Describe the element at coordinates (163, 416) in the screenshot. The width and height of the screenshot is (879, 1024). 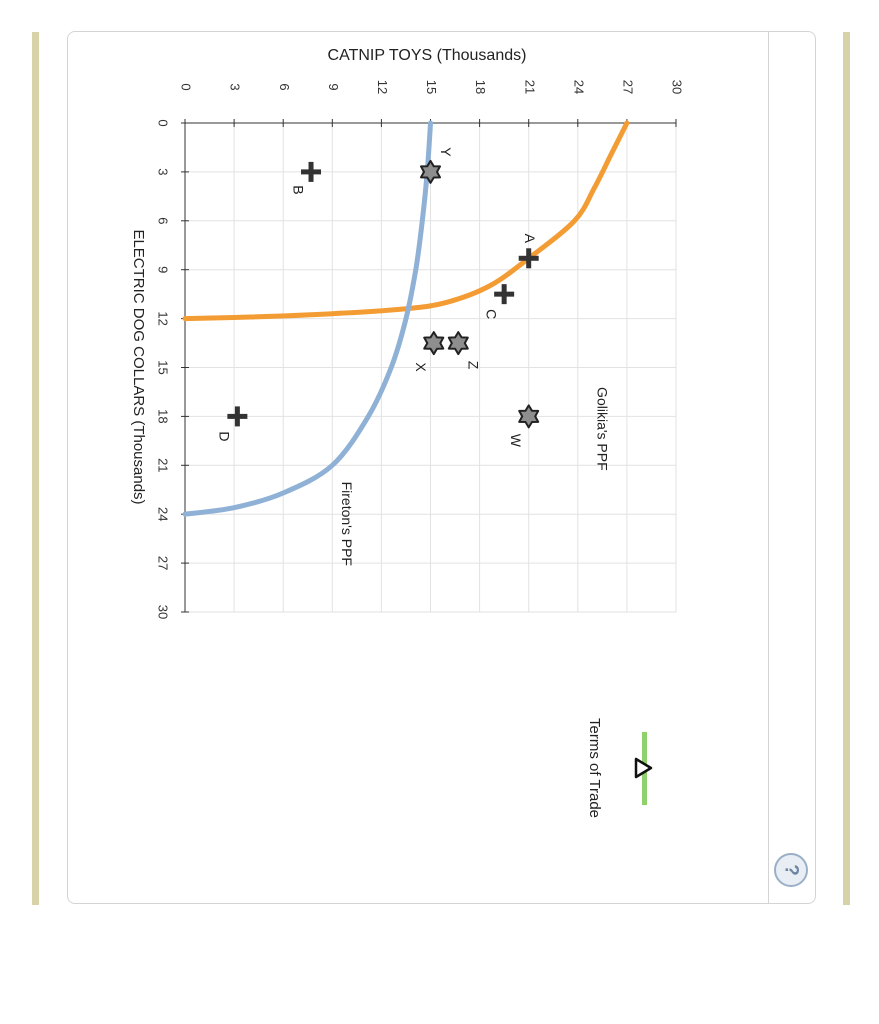
I see `tick-label-collars-18: 18` at that location.